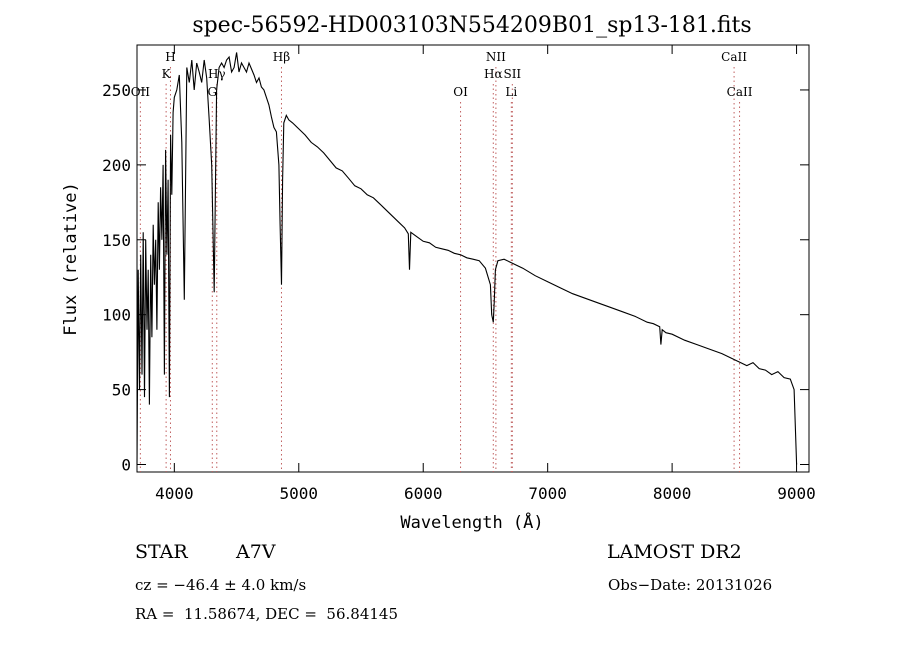  Describe the element at coordinates (496, 57) in the screenshot. I see `line-label: NII` at that location.